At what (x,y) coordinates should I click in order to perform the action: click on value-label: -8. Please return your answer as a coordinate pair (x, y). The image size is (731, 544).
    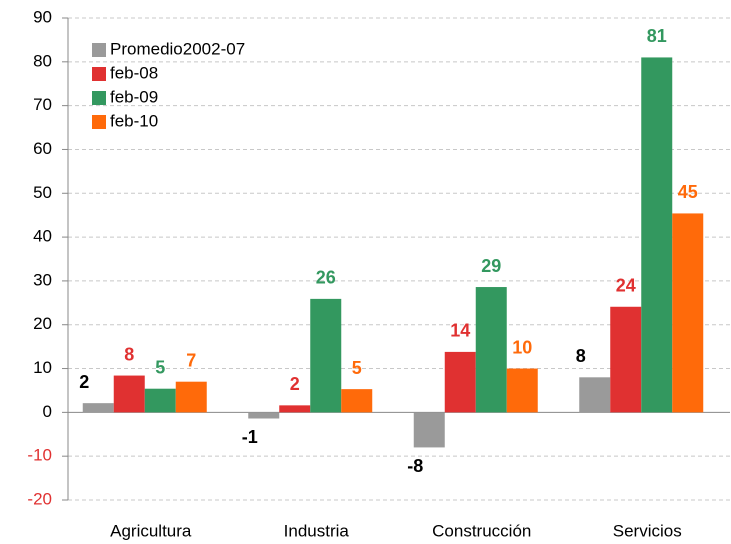
    Looking at the image, I should click on (415, 466).